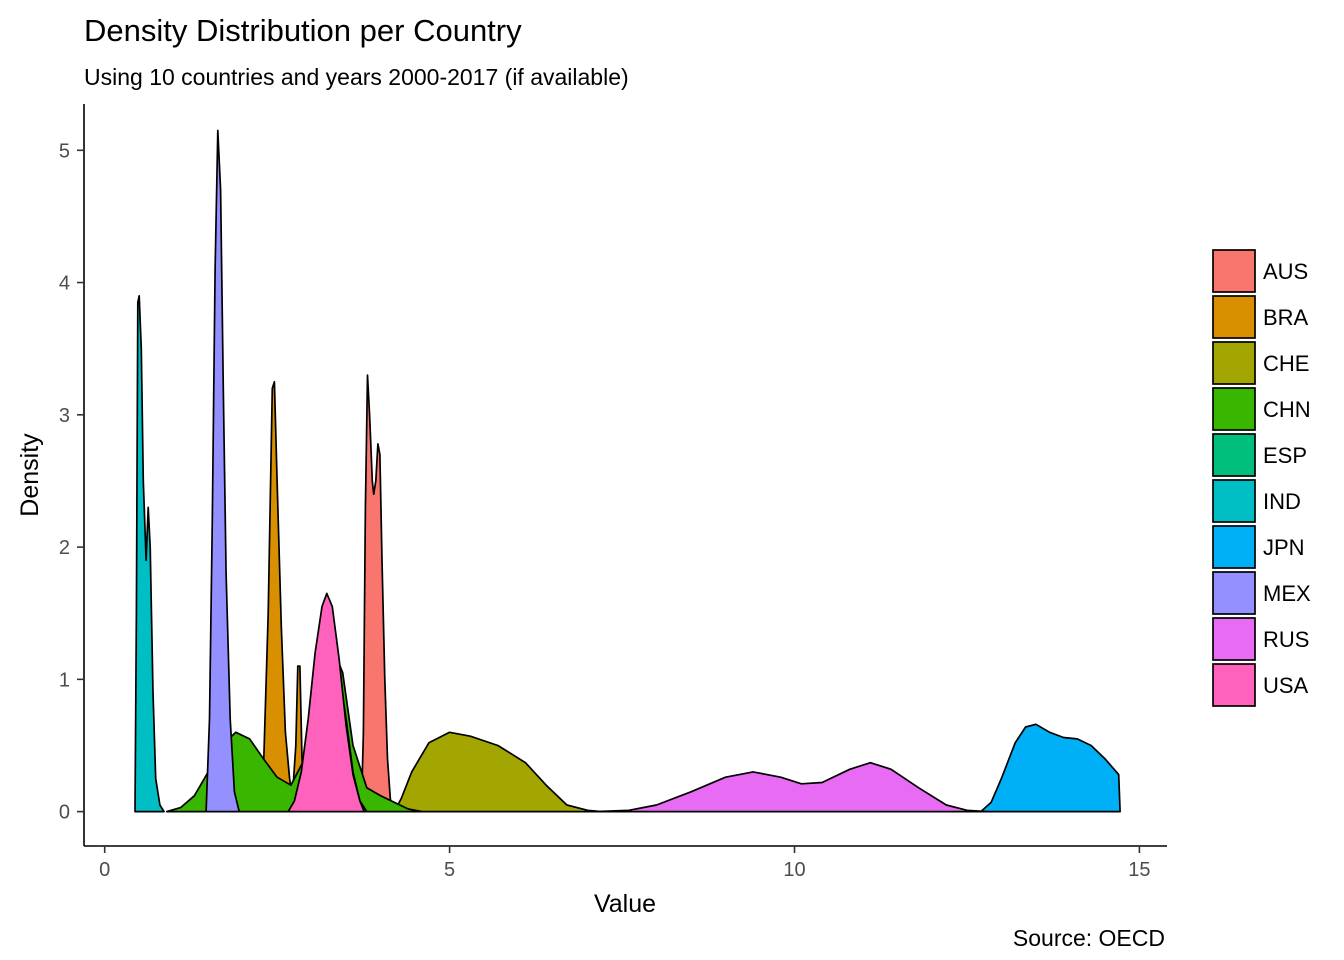 The image size is (1344, 960). Describe the element at coordinates (1282, 501) in the screenshot. I see `legend-label-ind: IND` at that location.